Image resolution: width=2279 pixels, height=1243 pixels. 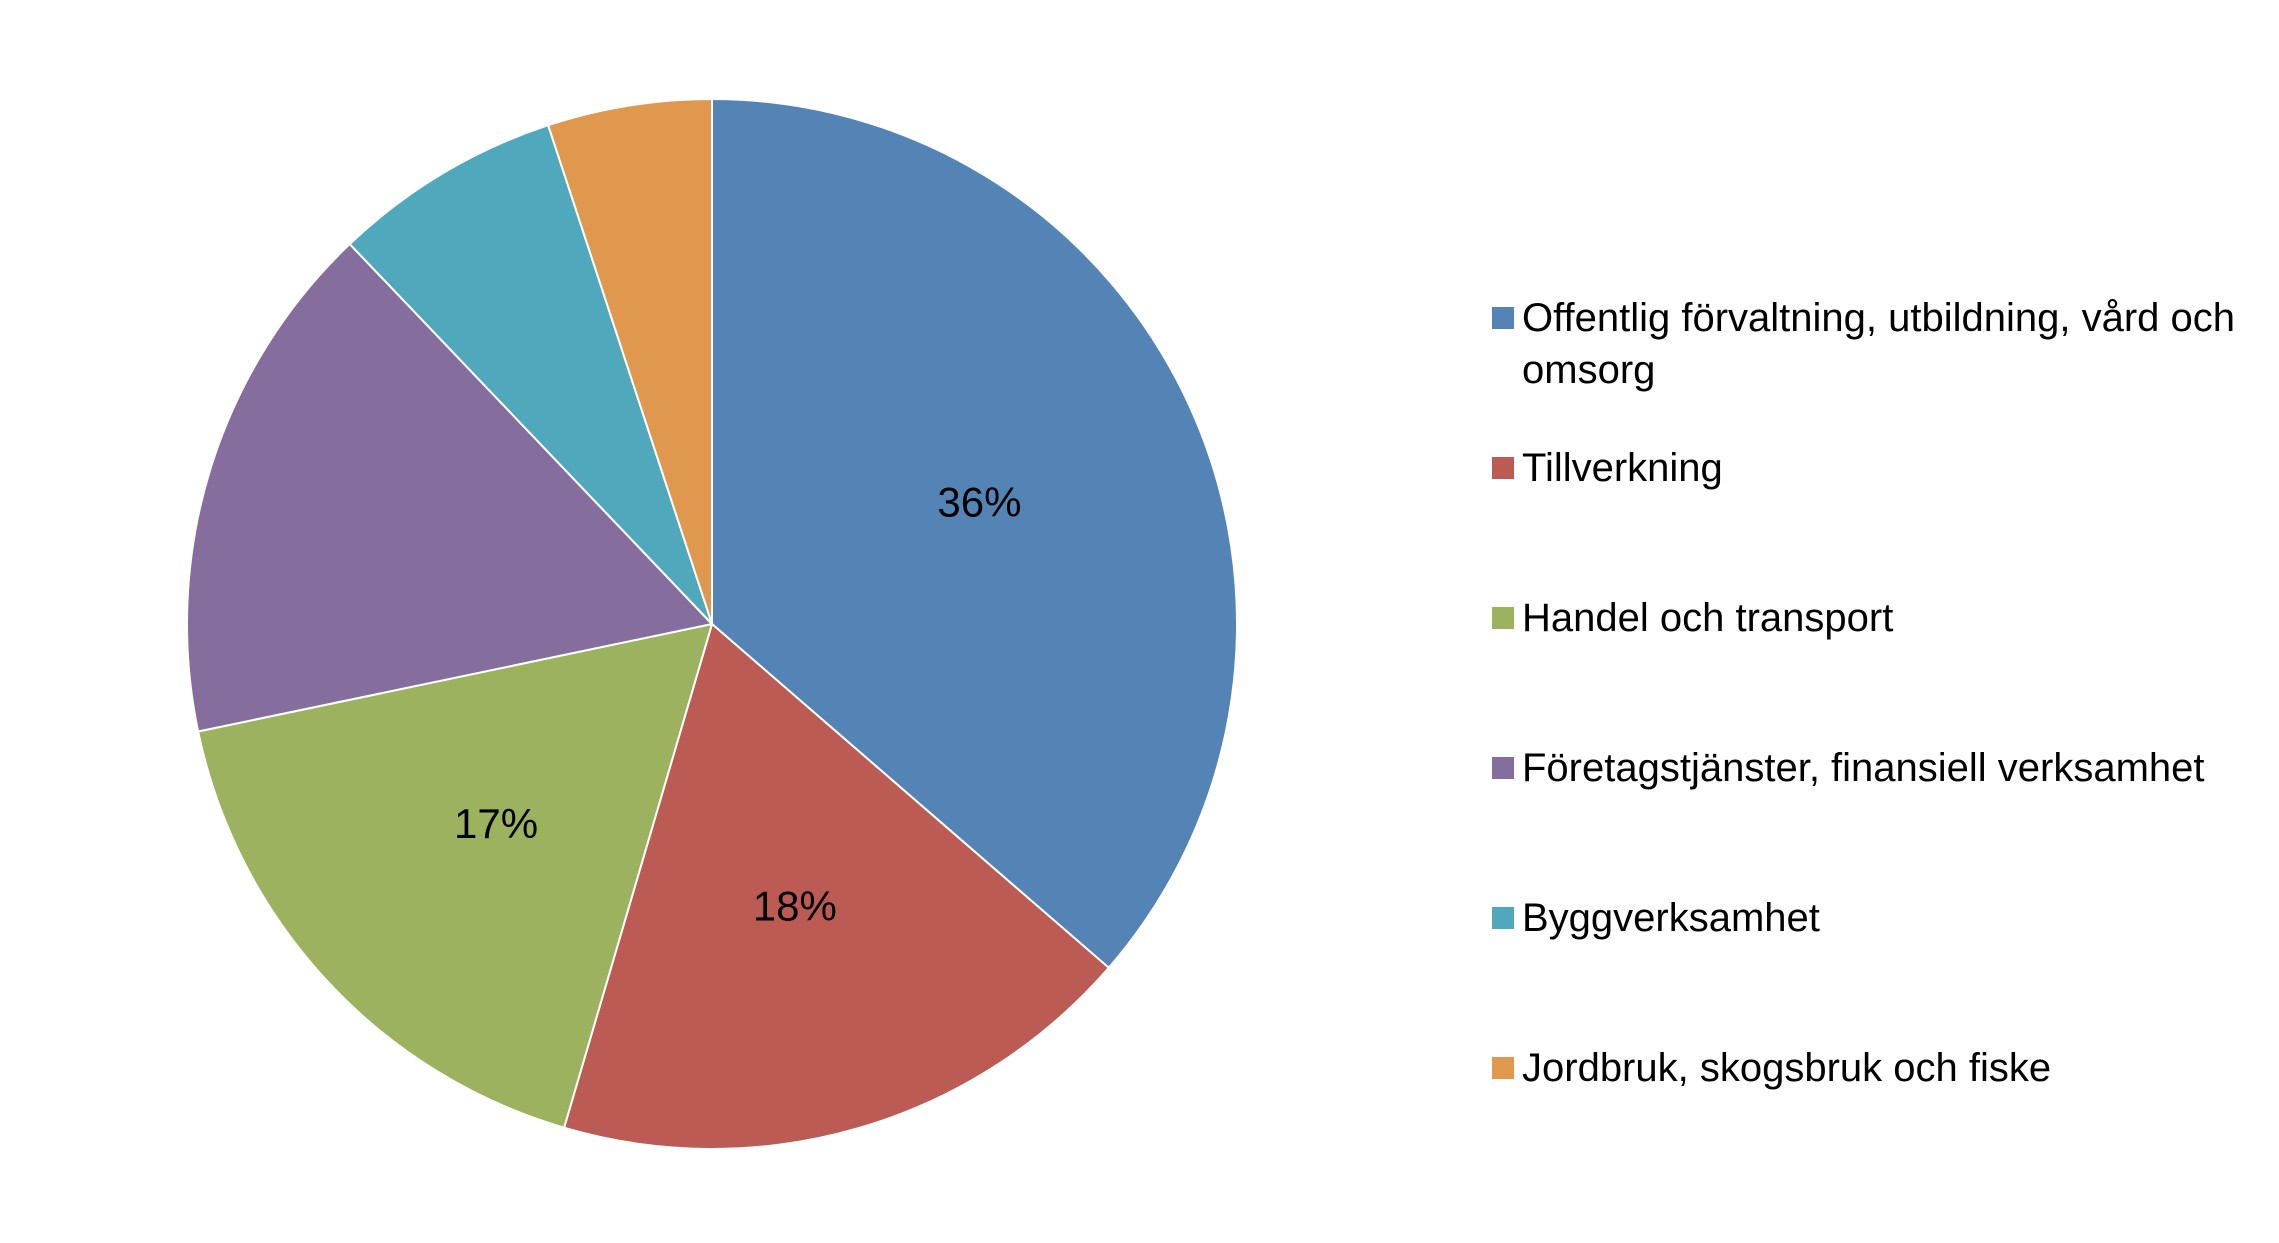 What do you see at coordinates (1786, 1068) in the screenshot?
I see `legend-label-jordbruk-skogsbruk-och-fiske: Jordbruk, skogsbruk och fiske` at bounding box center [1786, 1068].